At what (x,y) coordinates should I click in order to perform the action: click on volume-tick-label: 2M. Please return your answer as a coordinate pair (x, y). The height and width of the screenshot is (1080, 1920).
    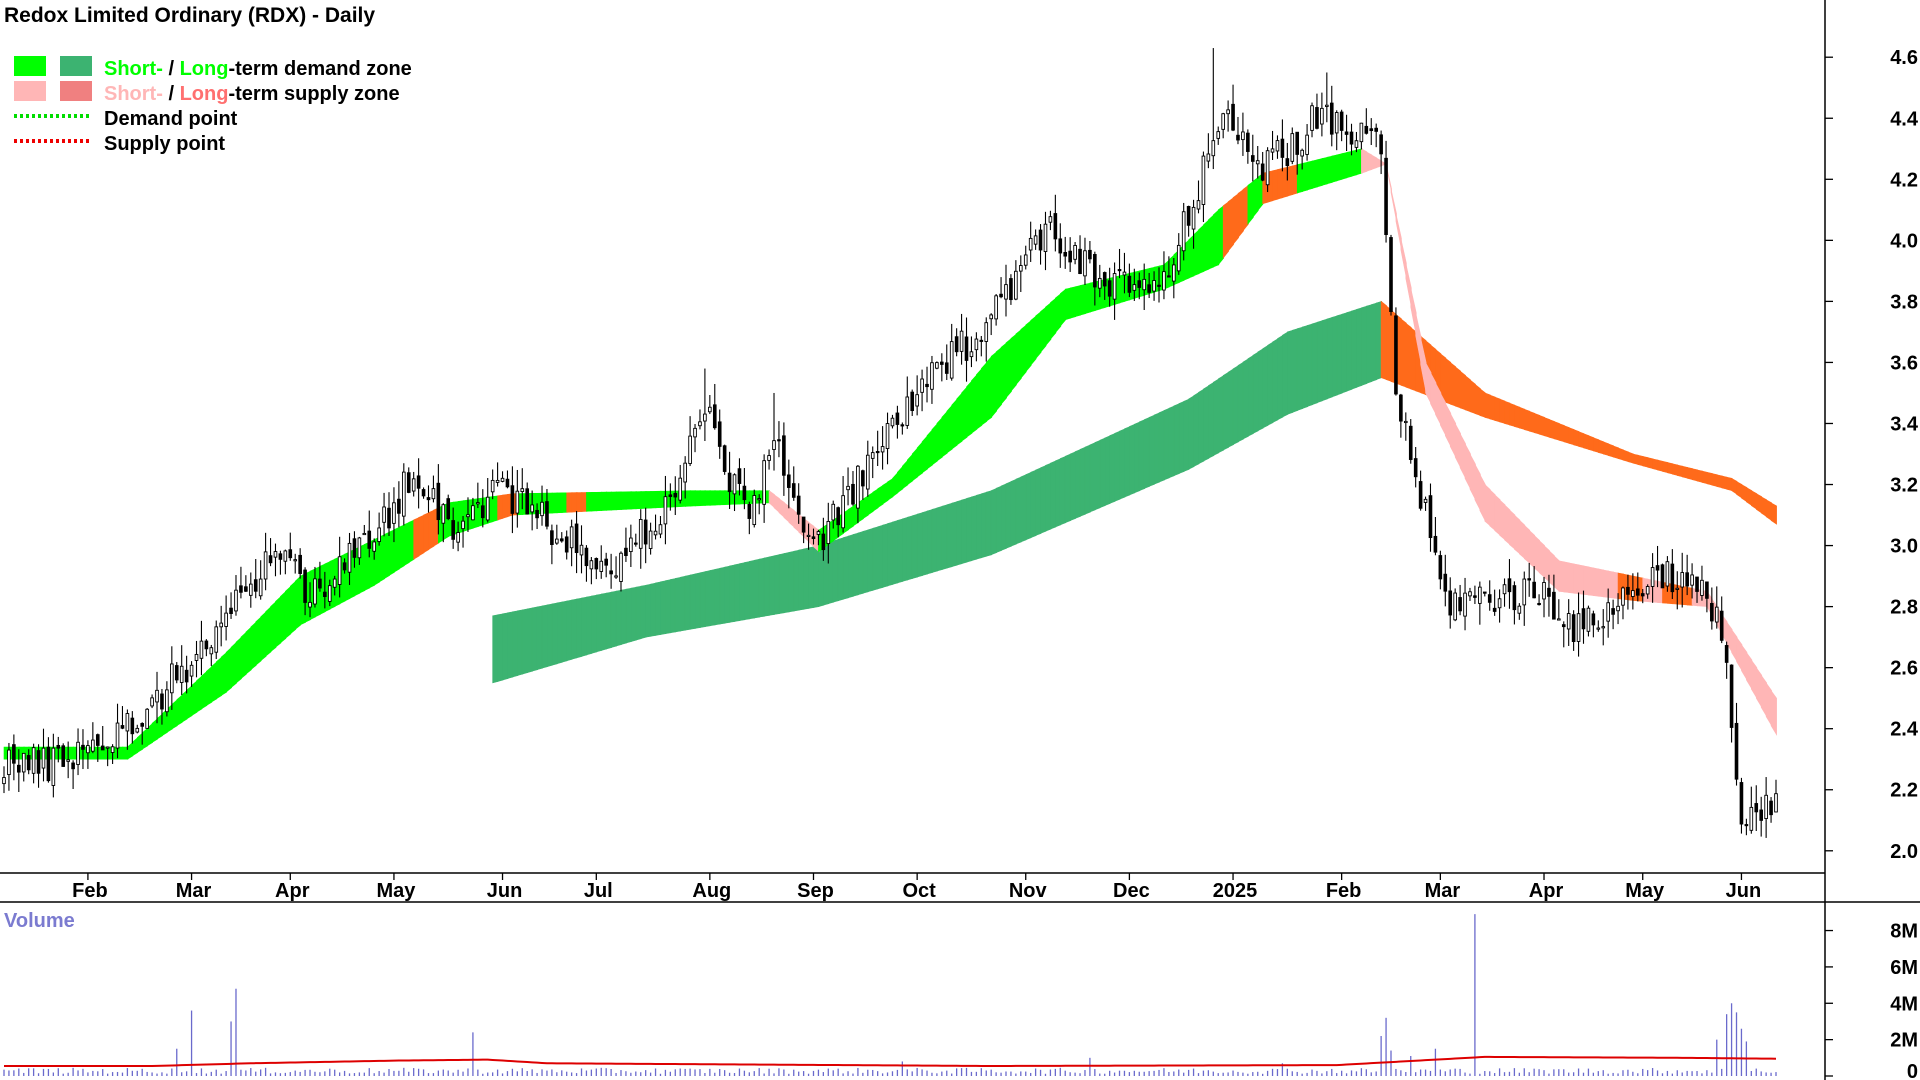
    Looking at the image, I should click on (1904, 1041).